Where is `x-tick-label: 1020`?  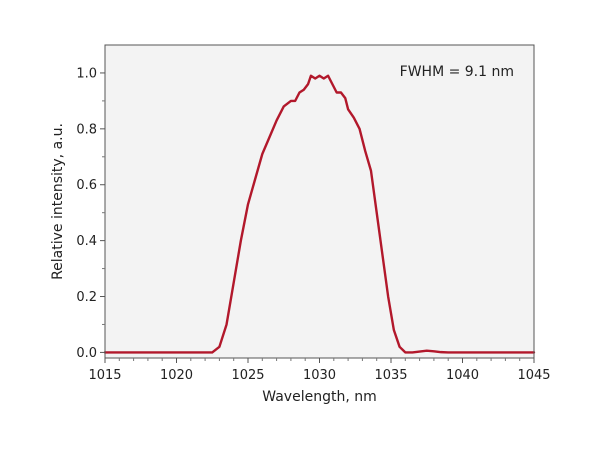
x-tick-label: 1020 is located at coordinates (176, 375).